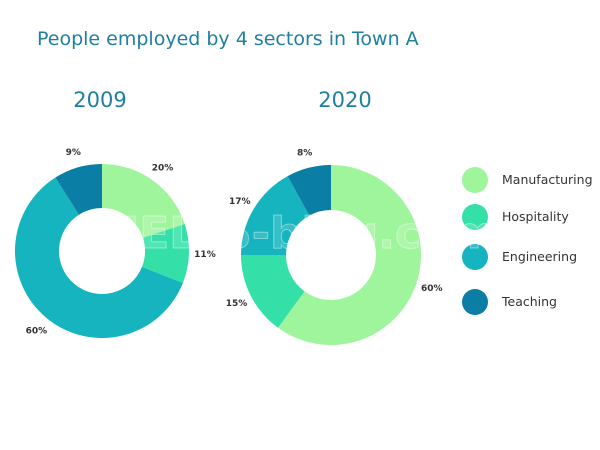  I want to click on data-label-2009-hospitality: 11%, so click(205, 255).